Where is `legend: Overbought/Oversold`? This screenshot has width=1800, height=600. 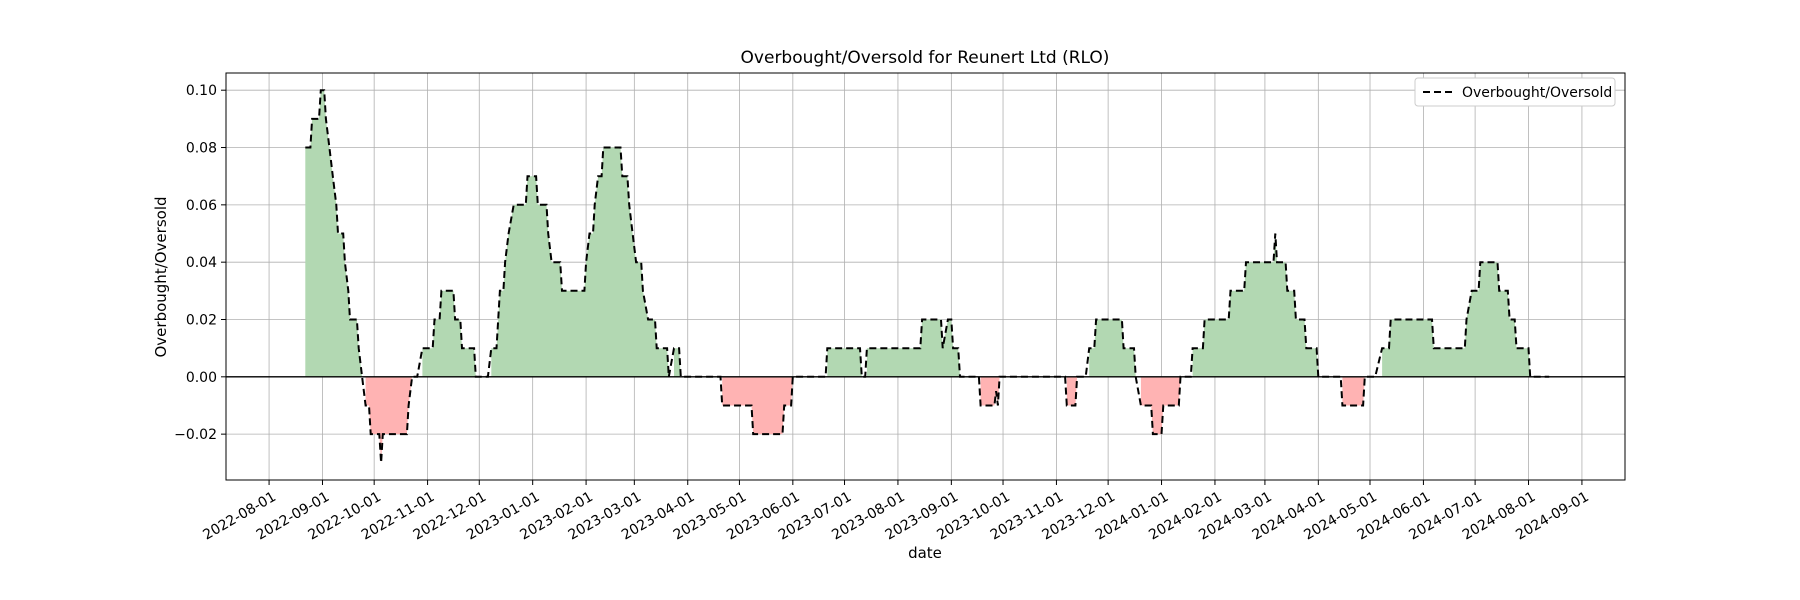
legend: Overbought/Oversold is located at coordinates (1515, 92).